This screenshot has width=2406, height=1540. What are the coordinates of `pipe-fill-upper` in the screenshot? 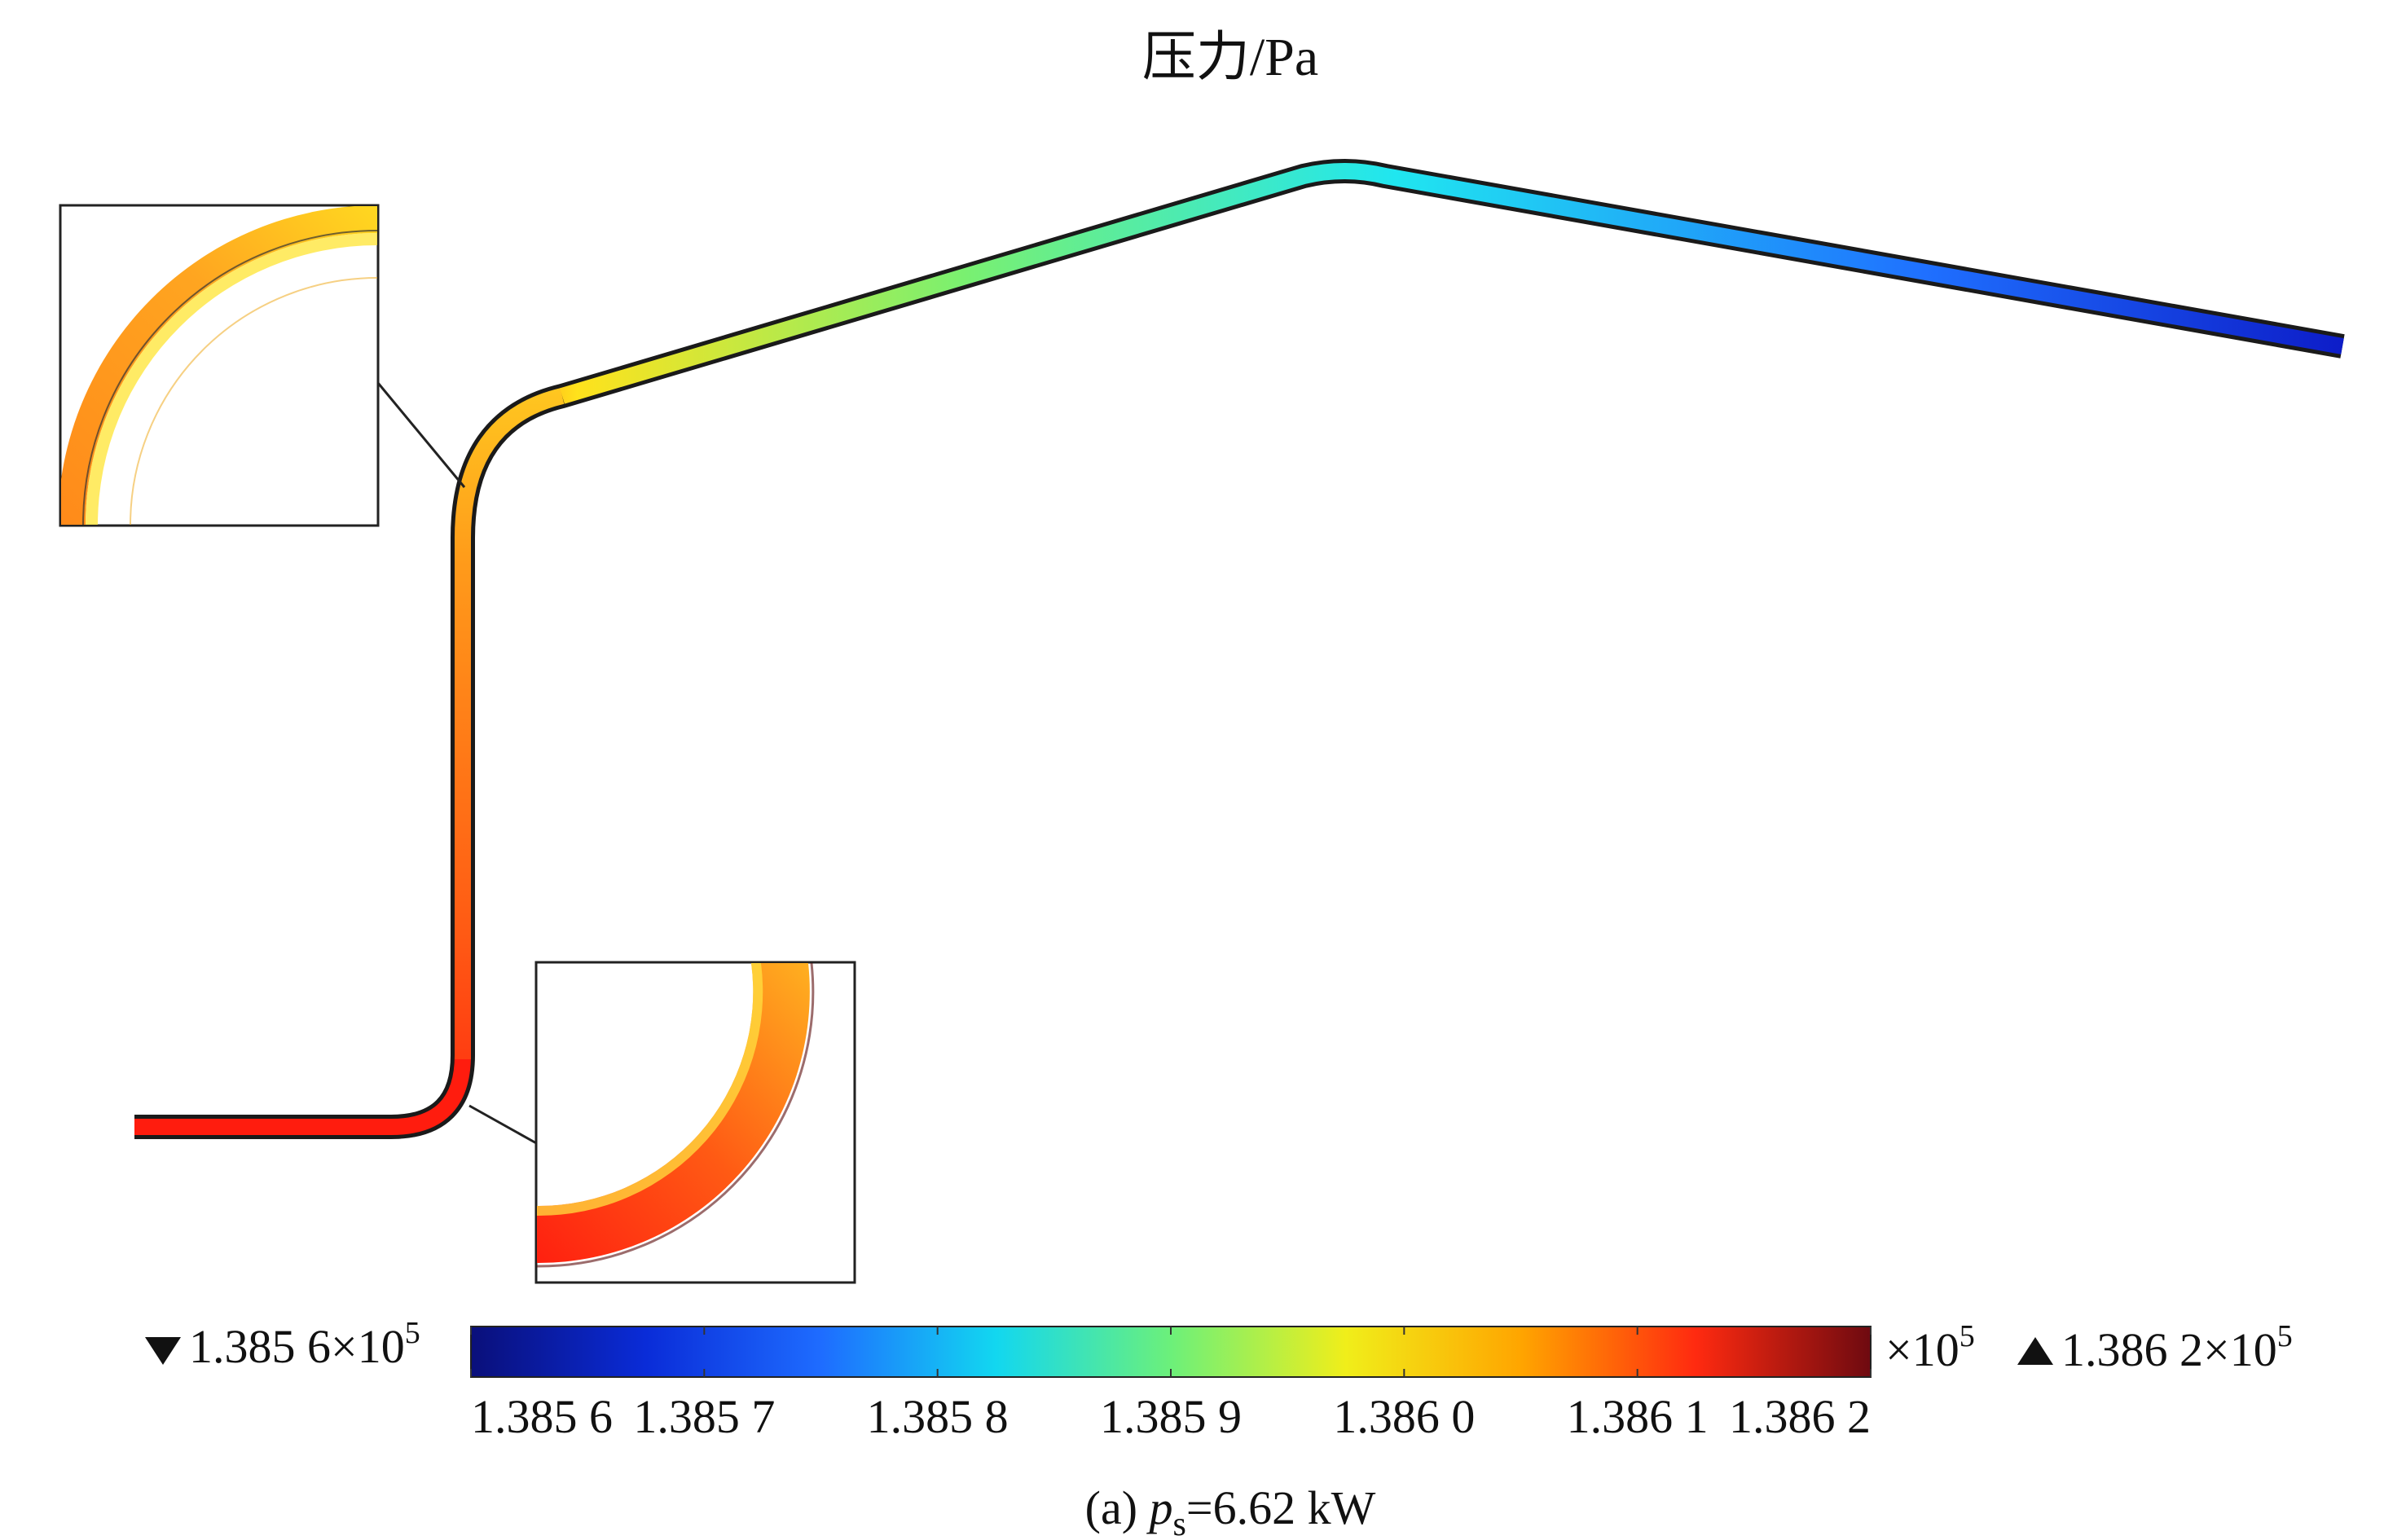 It's located at (1452, 283).